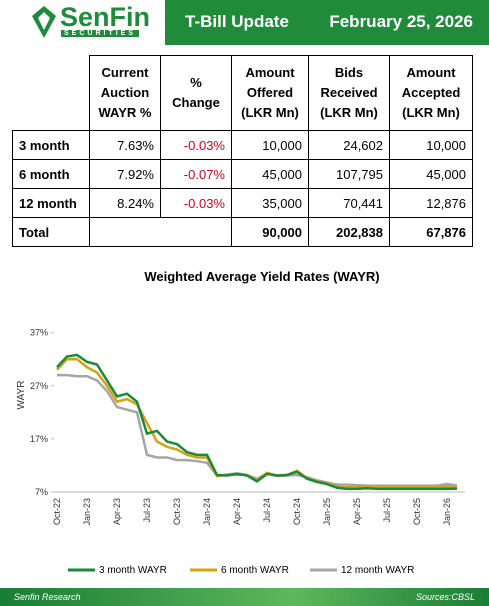  What do you see at coordinates (445, 597) in the screenshot?
I see `footer-right: Sources:CBSL` at bounding box center [445, 597].